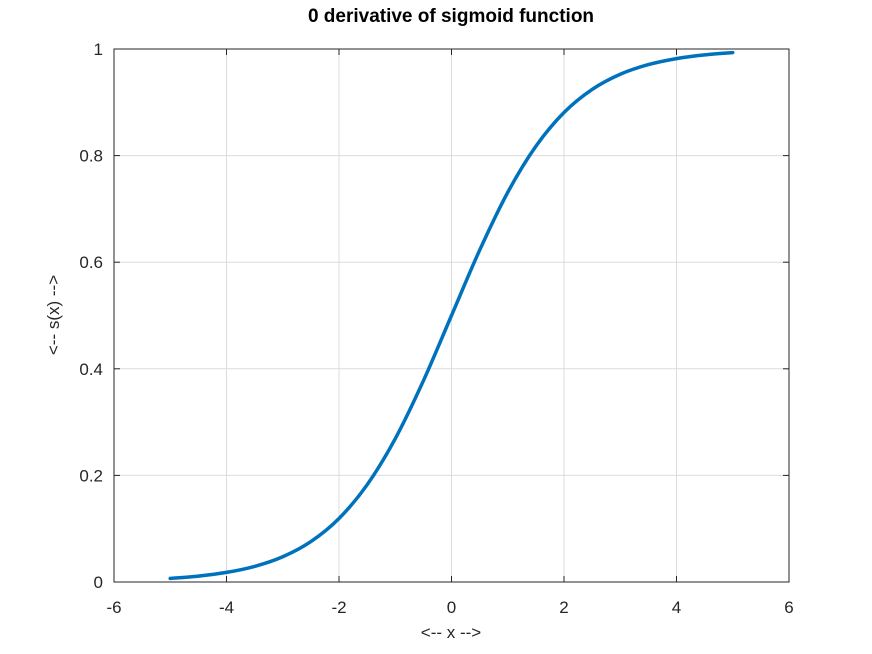  What do you see at coordinates (451, 16) in the screenshot?
I see `chart-title: 0 derivative of sigmoid function` at bounding box center [451, 16].